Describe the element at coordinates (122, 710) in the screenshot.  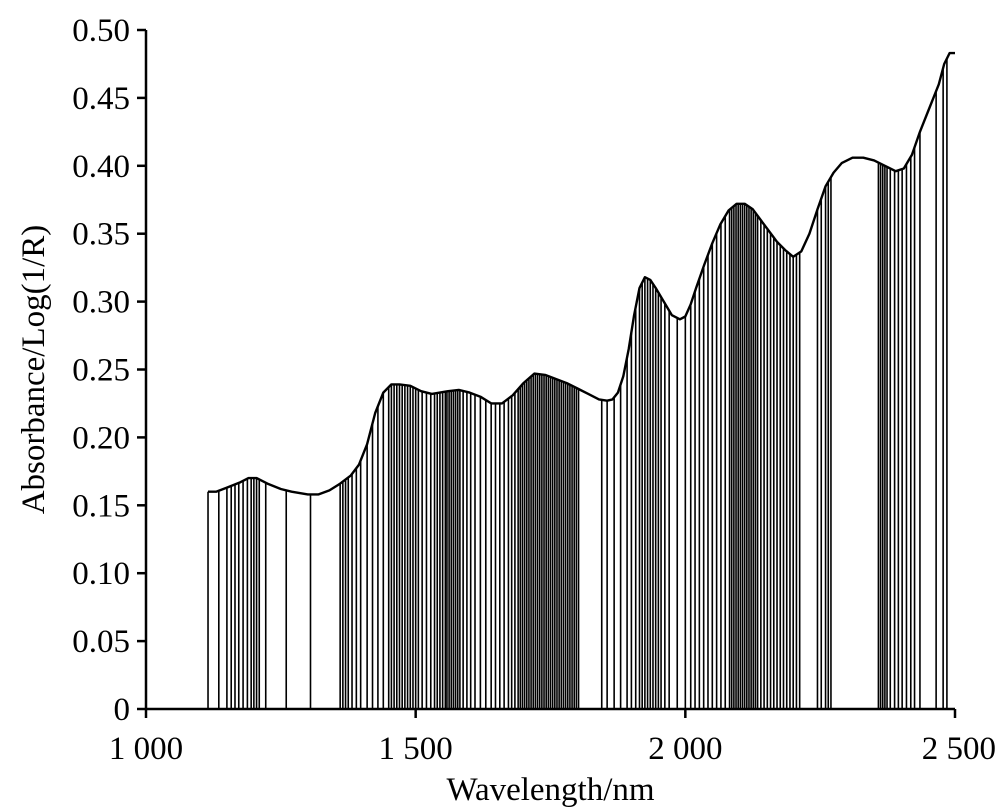
I see `y-tick-label: 0` at that location.